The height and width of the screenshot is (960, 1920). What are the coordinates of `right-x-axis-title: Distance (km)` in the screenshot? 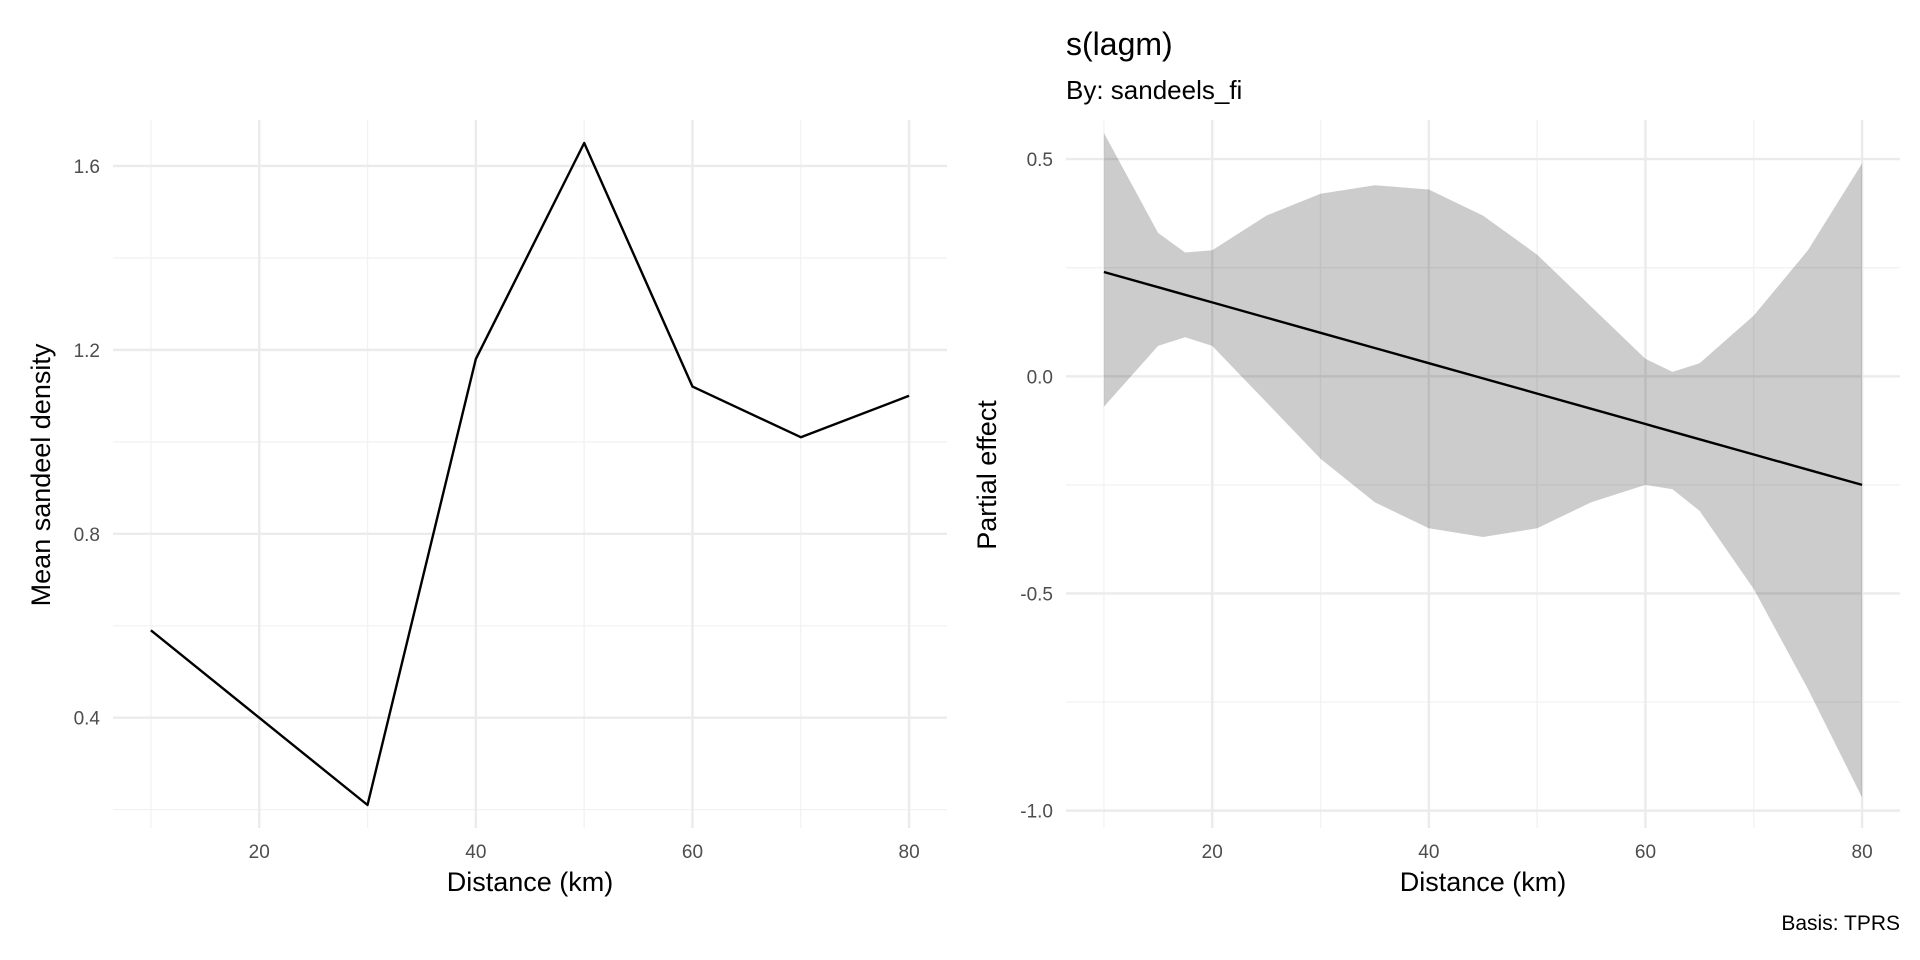 It's located at (1483, 882).